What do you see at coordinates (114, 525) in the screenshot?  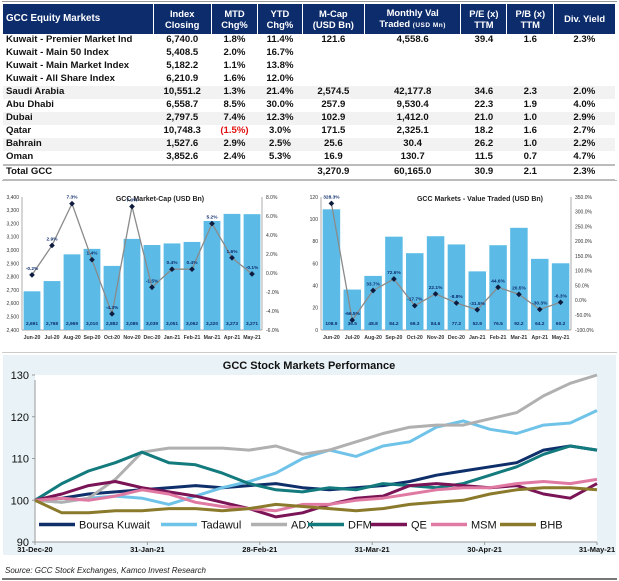 I see `legend-label: Boursa Kuwait` at bounding box center [114, 525].